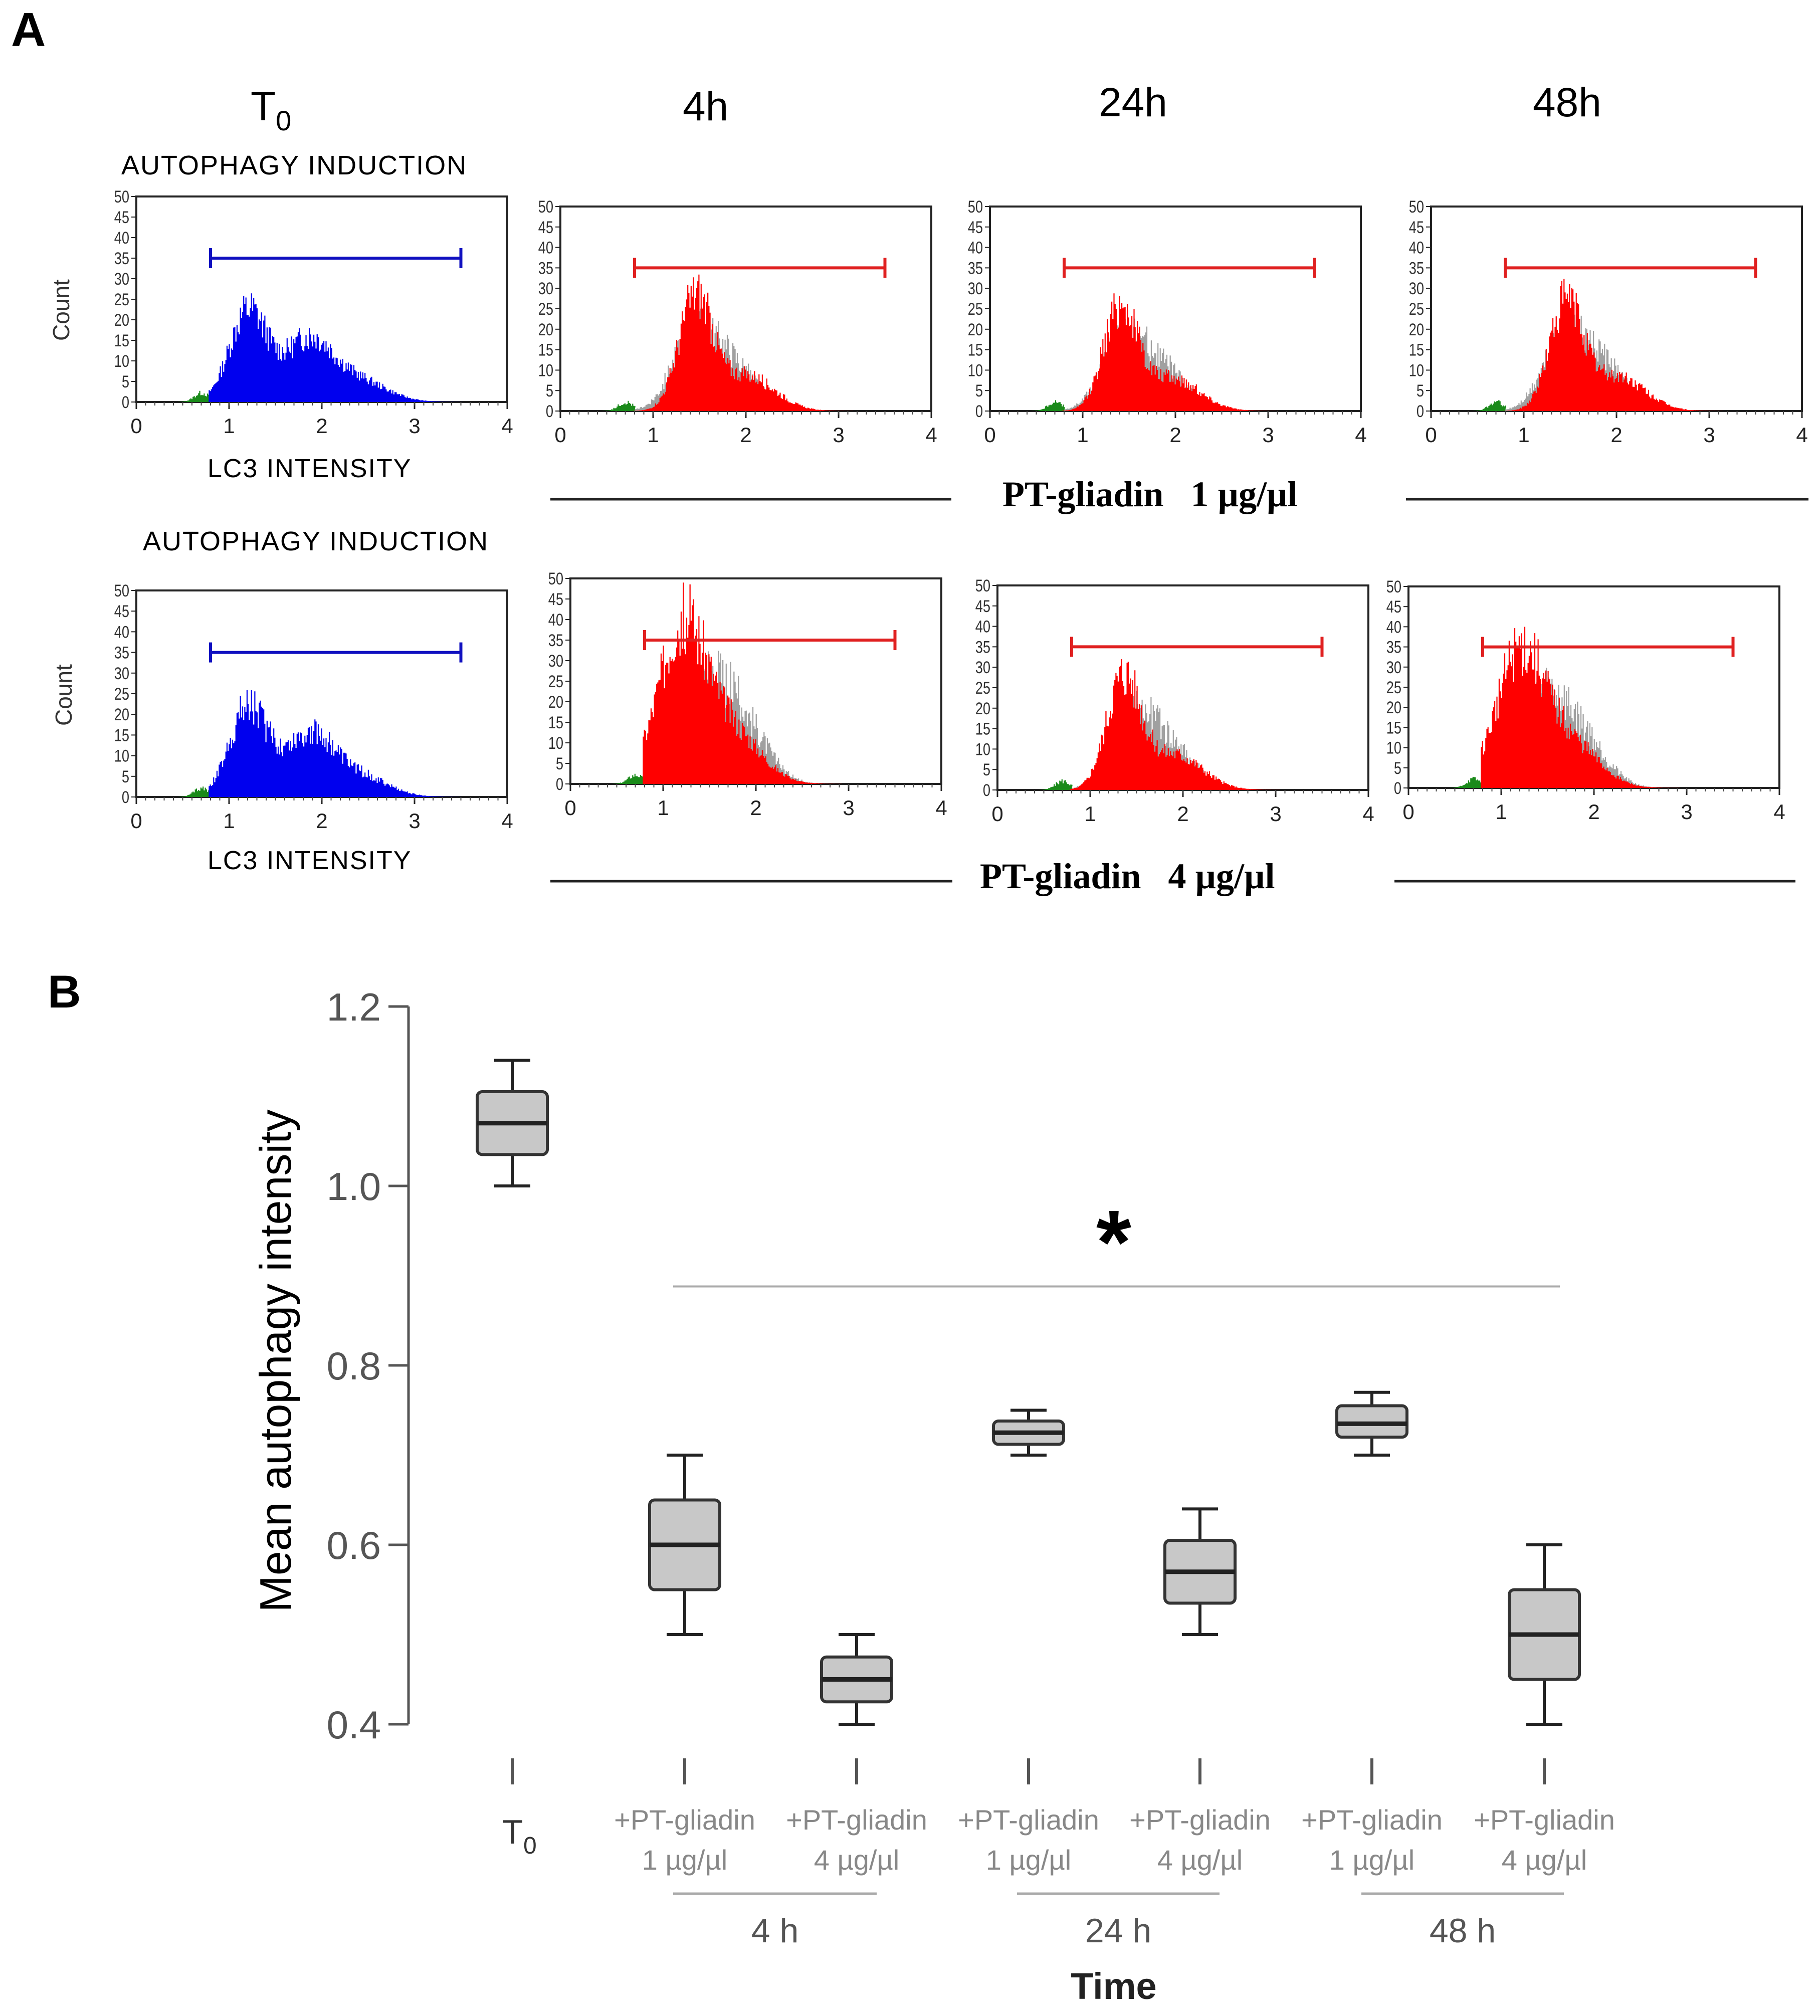  Describe the element at coordinates (316, 541) in the screenshot. I see `induction-label-row2: AUTOPHAGY INDUCTION` at that location.